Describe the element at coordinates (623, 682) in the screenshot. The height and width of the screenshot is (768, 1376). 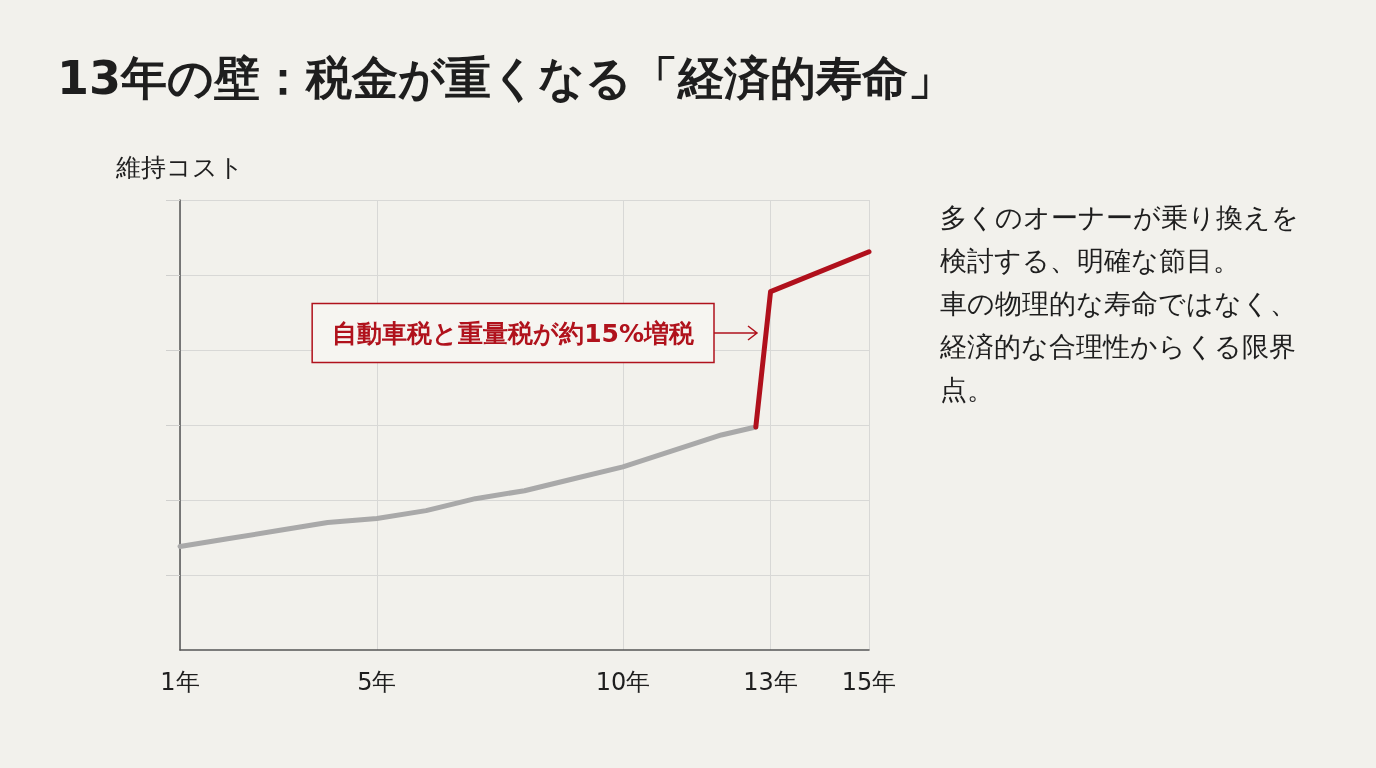
I see `x-tick-label: 10年` at that location.